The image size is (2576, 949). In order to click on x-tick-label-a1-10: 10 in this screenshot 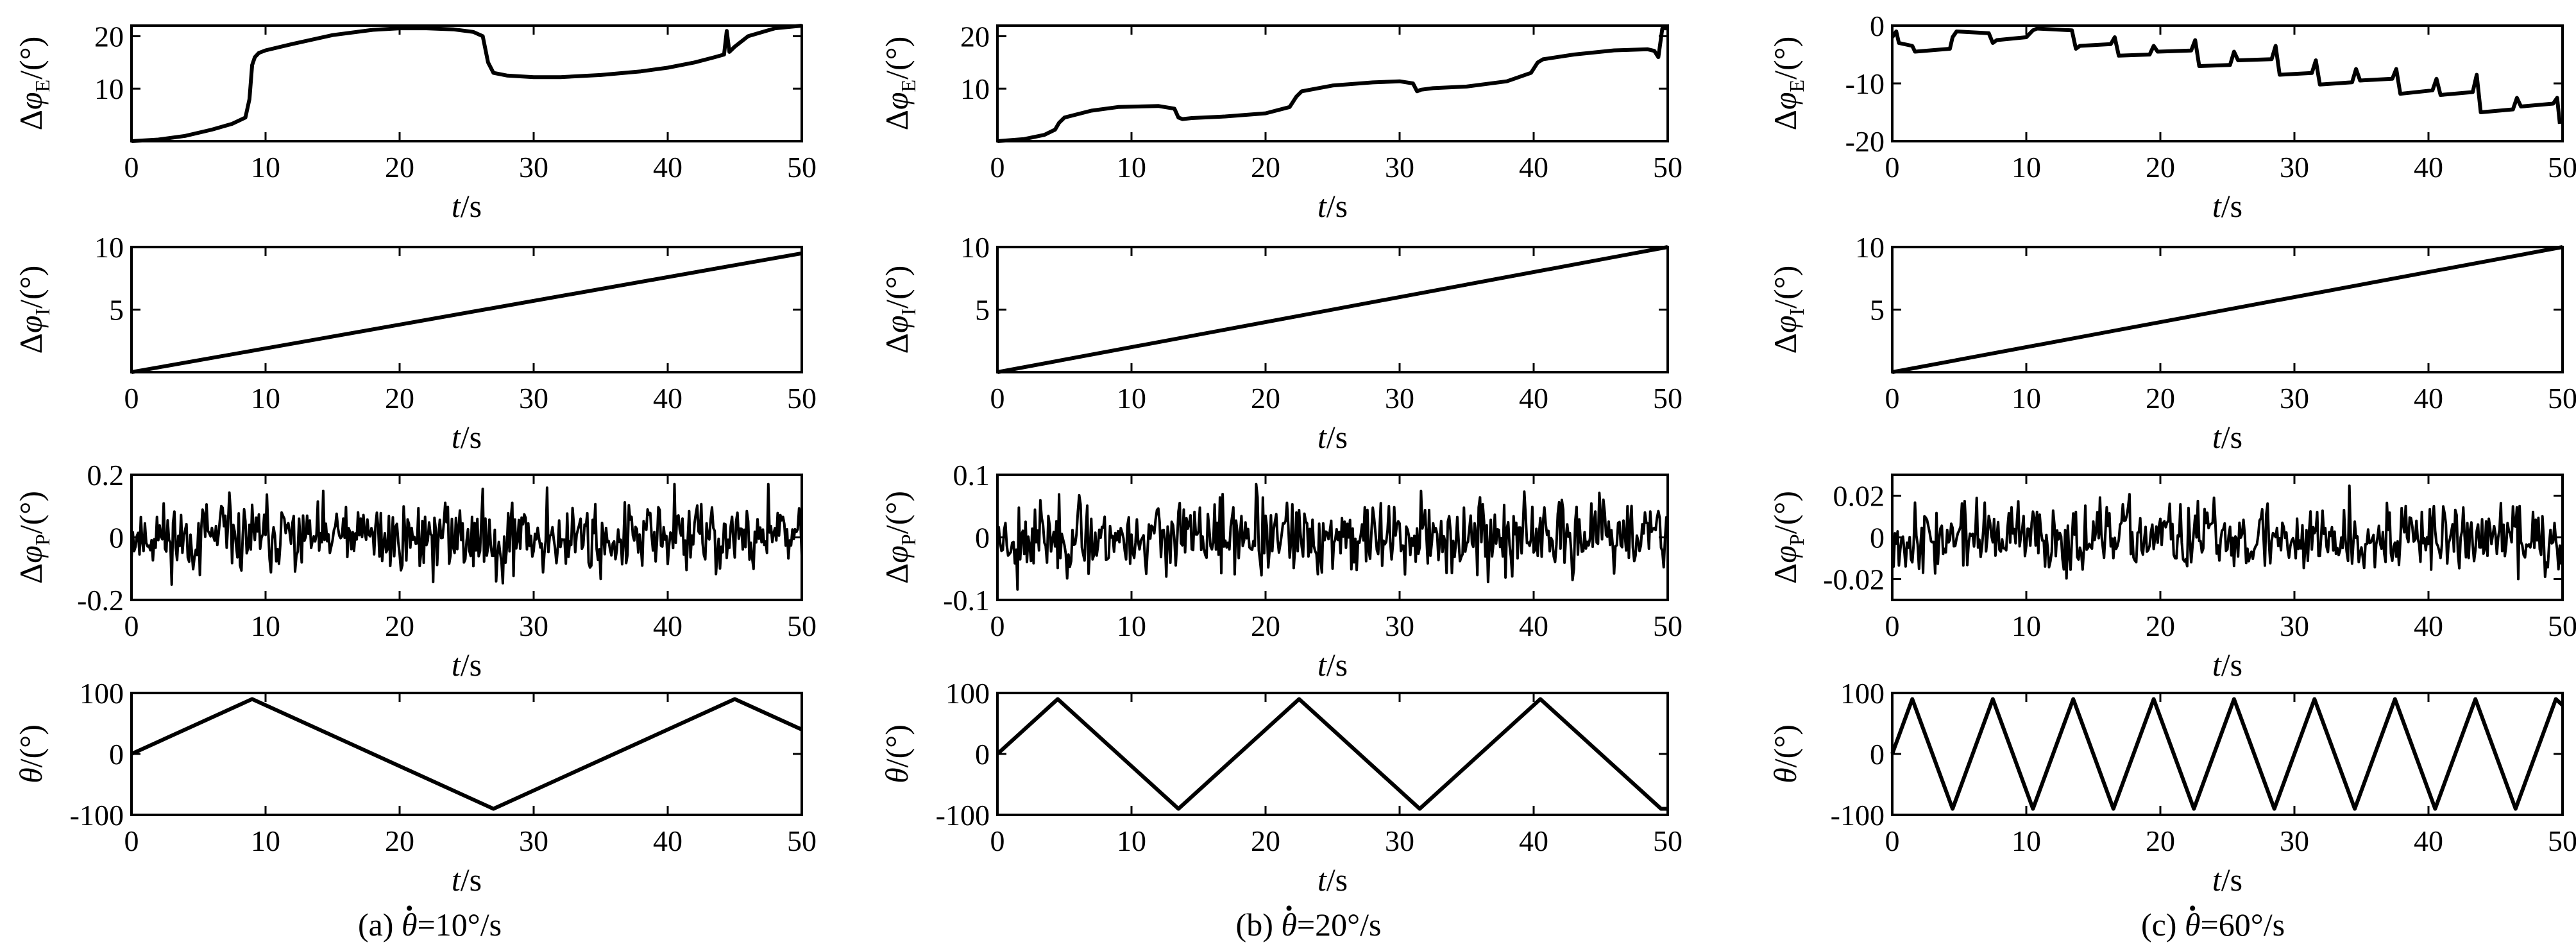, I will do `click(265, 168)`.